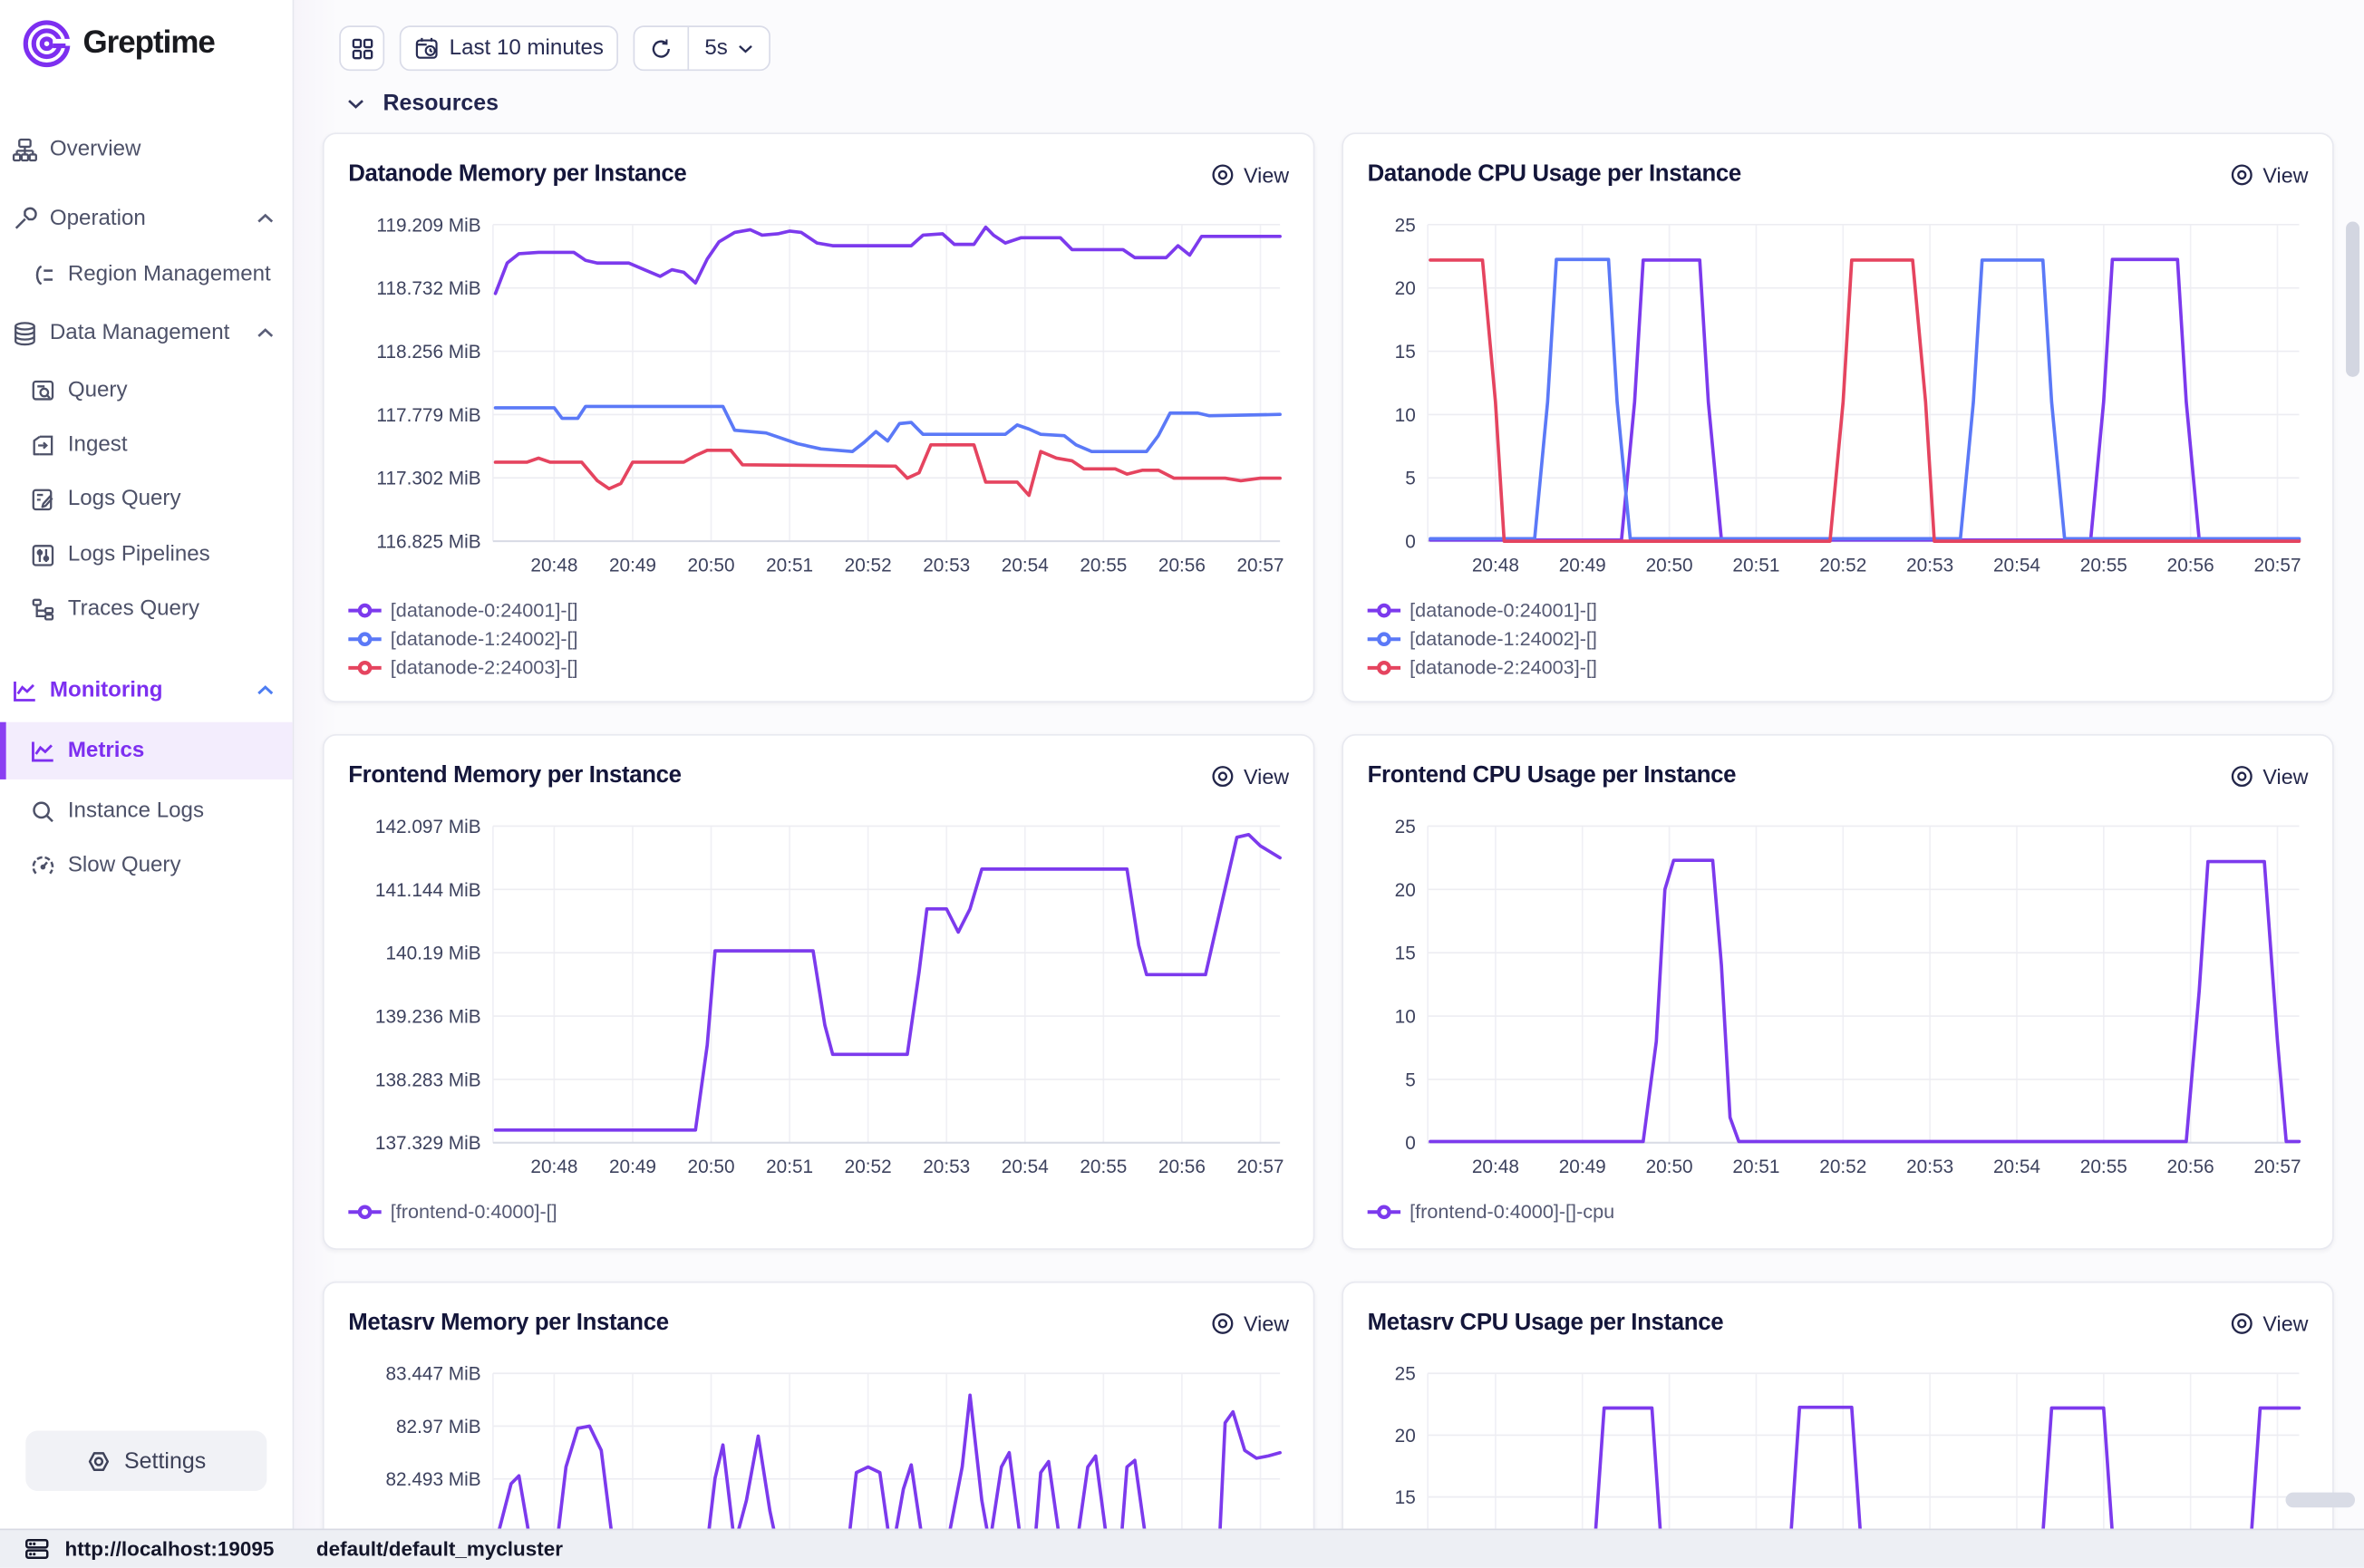 This screenshot has width=2364, height=1568. I want to click on sidebar-item-query: Query, so click(146, 390).